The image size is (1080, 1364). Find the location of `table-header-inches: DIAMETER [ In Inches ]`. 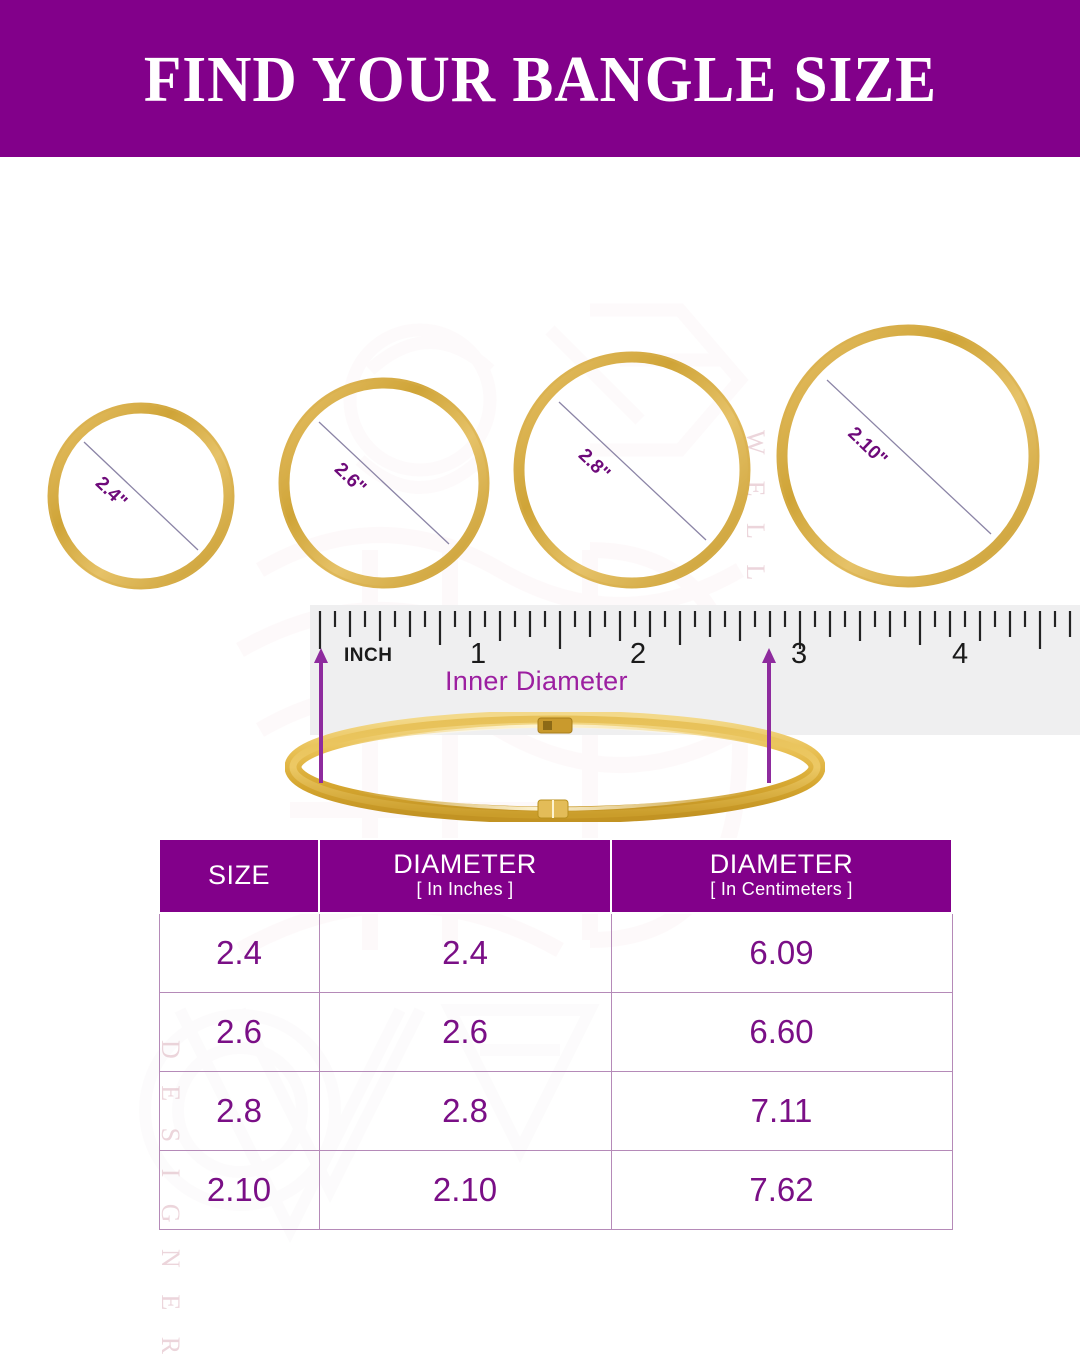

table-header-inches: DIAMETER [ In Inches ] is located at coordinates (465, 876).